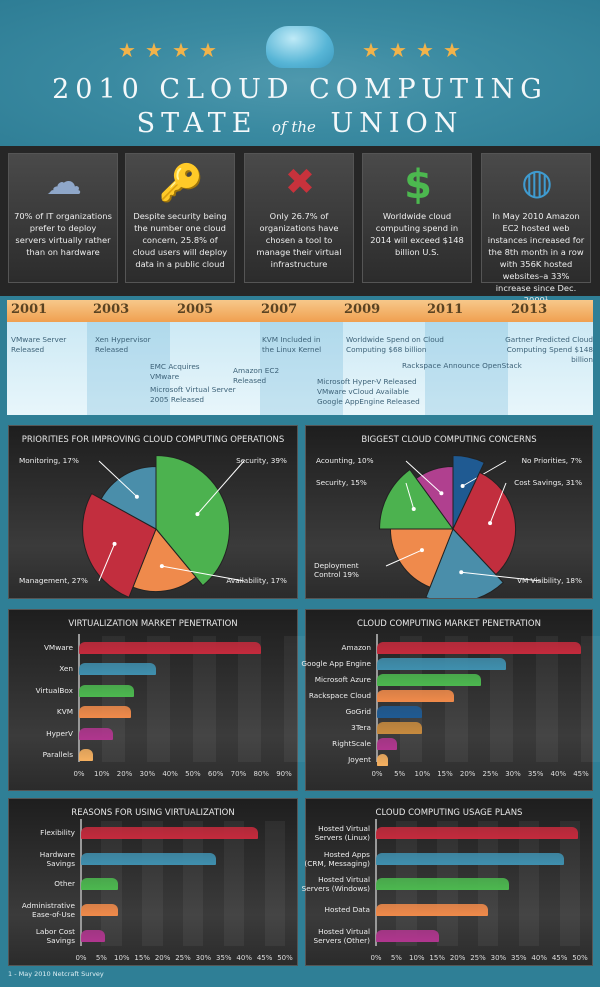 This screenshot has height=987, width=600. What do you see at coordinates (57, 832) in the screenshot?
I see `category-label: Flexibility` at bounding box center [57, 832].